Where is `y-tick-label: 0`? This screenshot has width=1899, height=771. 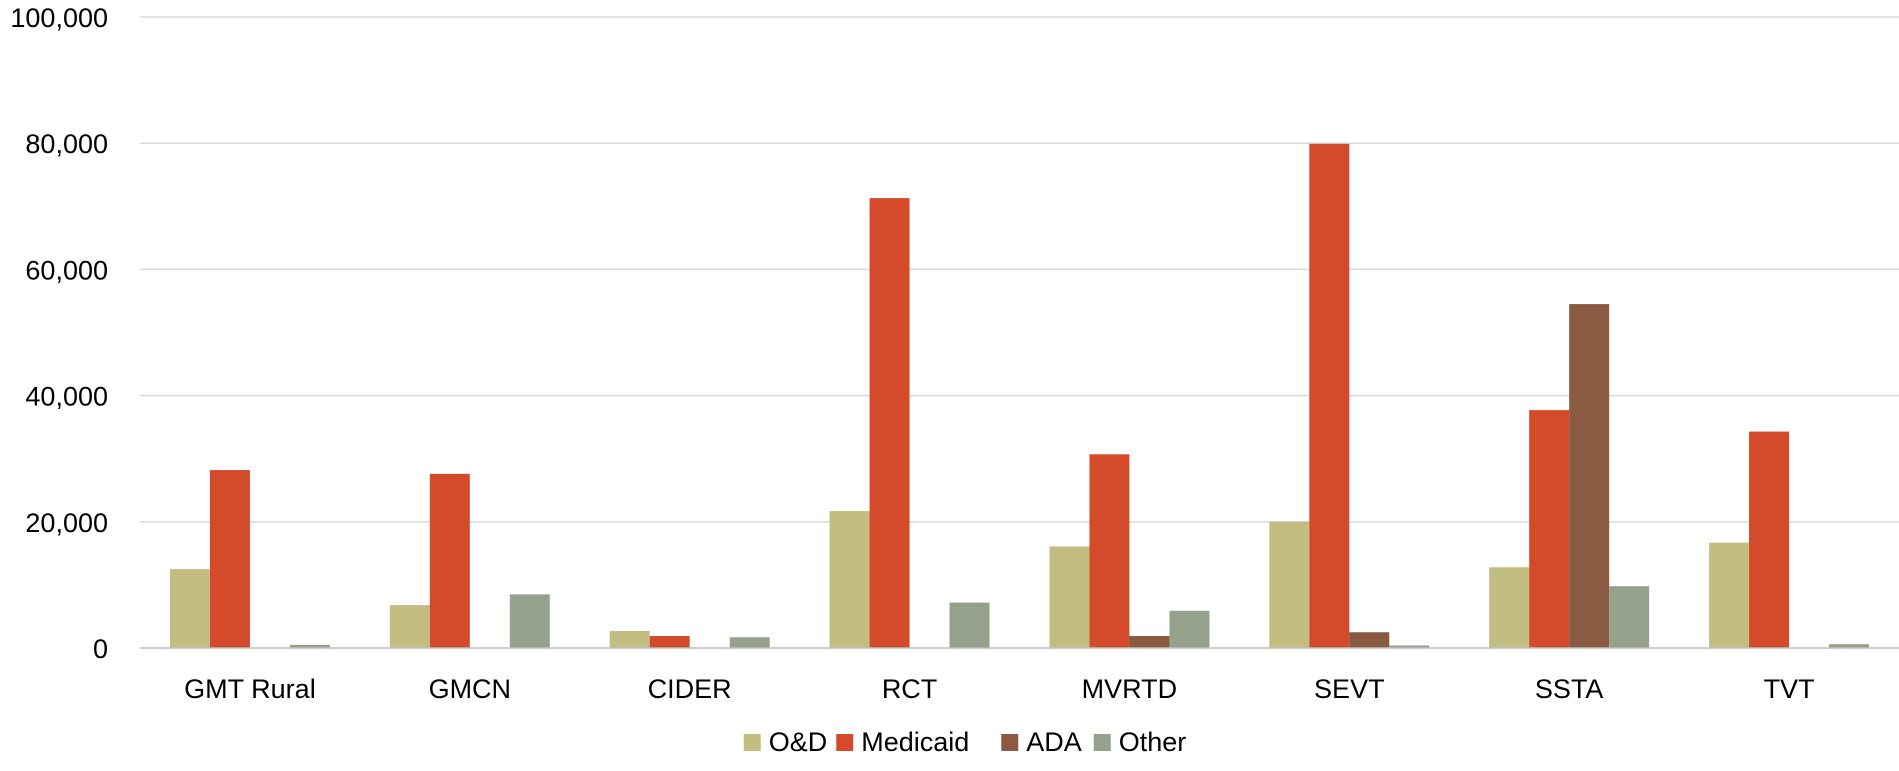 y-tick-label: 0 is located at coordinates (100, 649).